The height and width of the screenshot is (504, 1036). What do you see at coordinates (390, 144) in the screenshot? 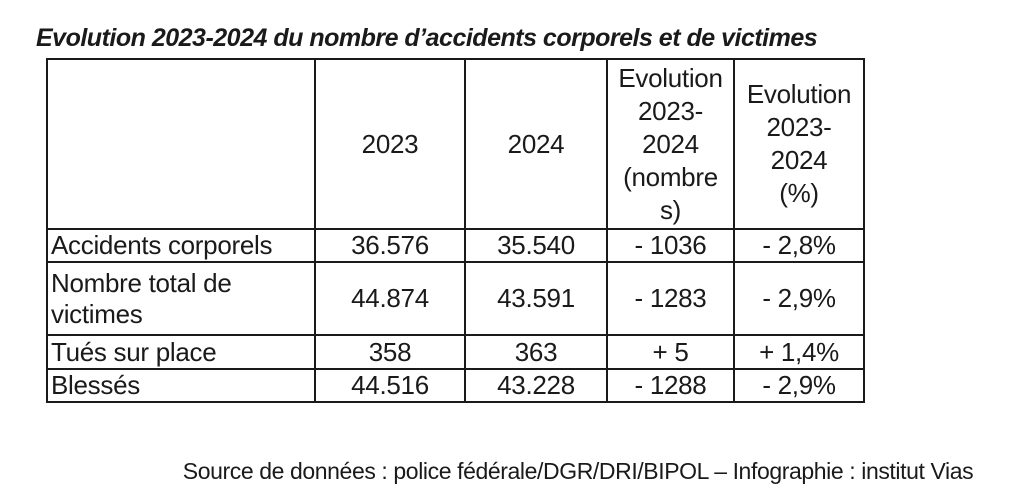
I see `column-header-2023: 2023` at bounding box center [390, 144].